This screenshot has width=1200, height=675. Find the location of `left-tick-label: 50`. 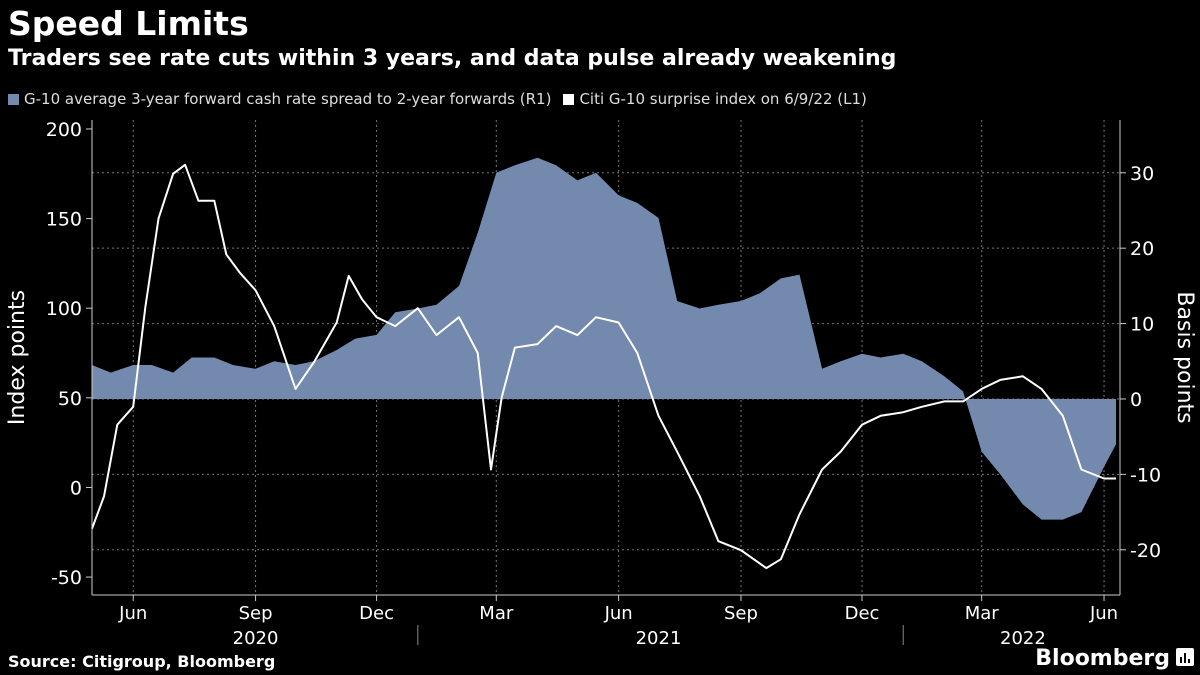

left-tick-label: 50 is located at coordinates (70, 399).